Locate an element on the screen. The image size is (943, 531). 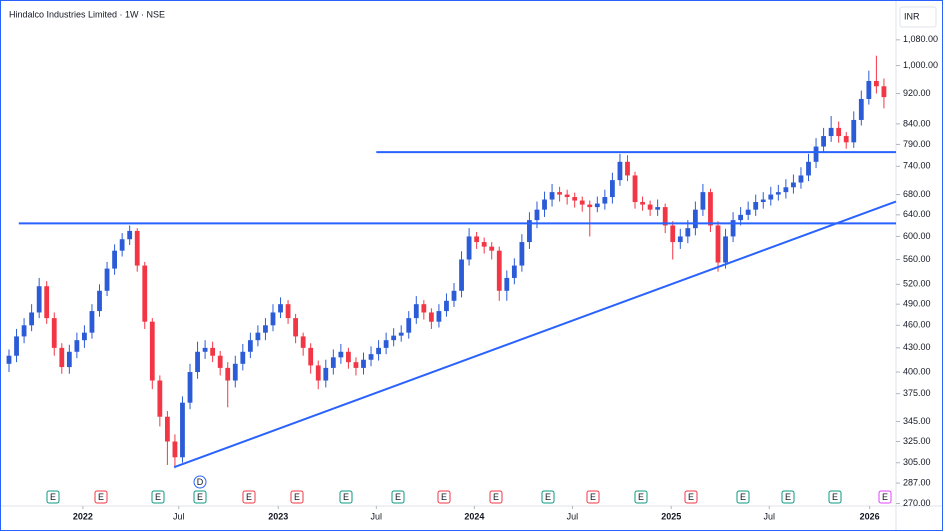
y-tick-label: 560.00 is located at coordinates (917, 259).